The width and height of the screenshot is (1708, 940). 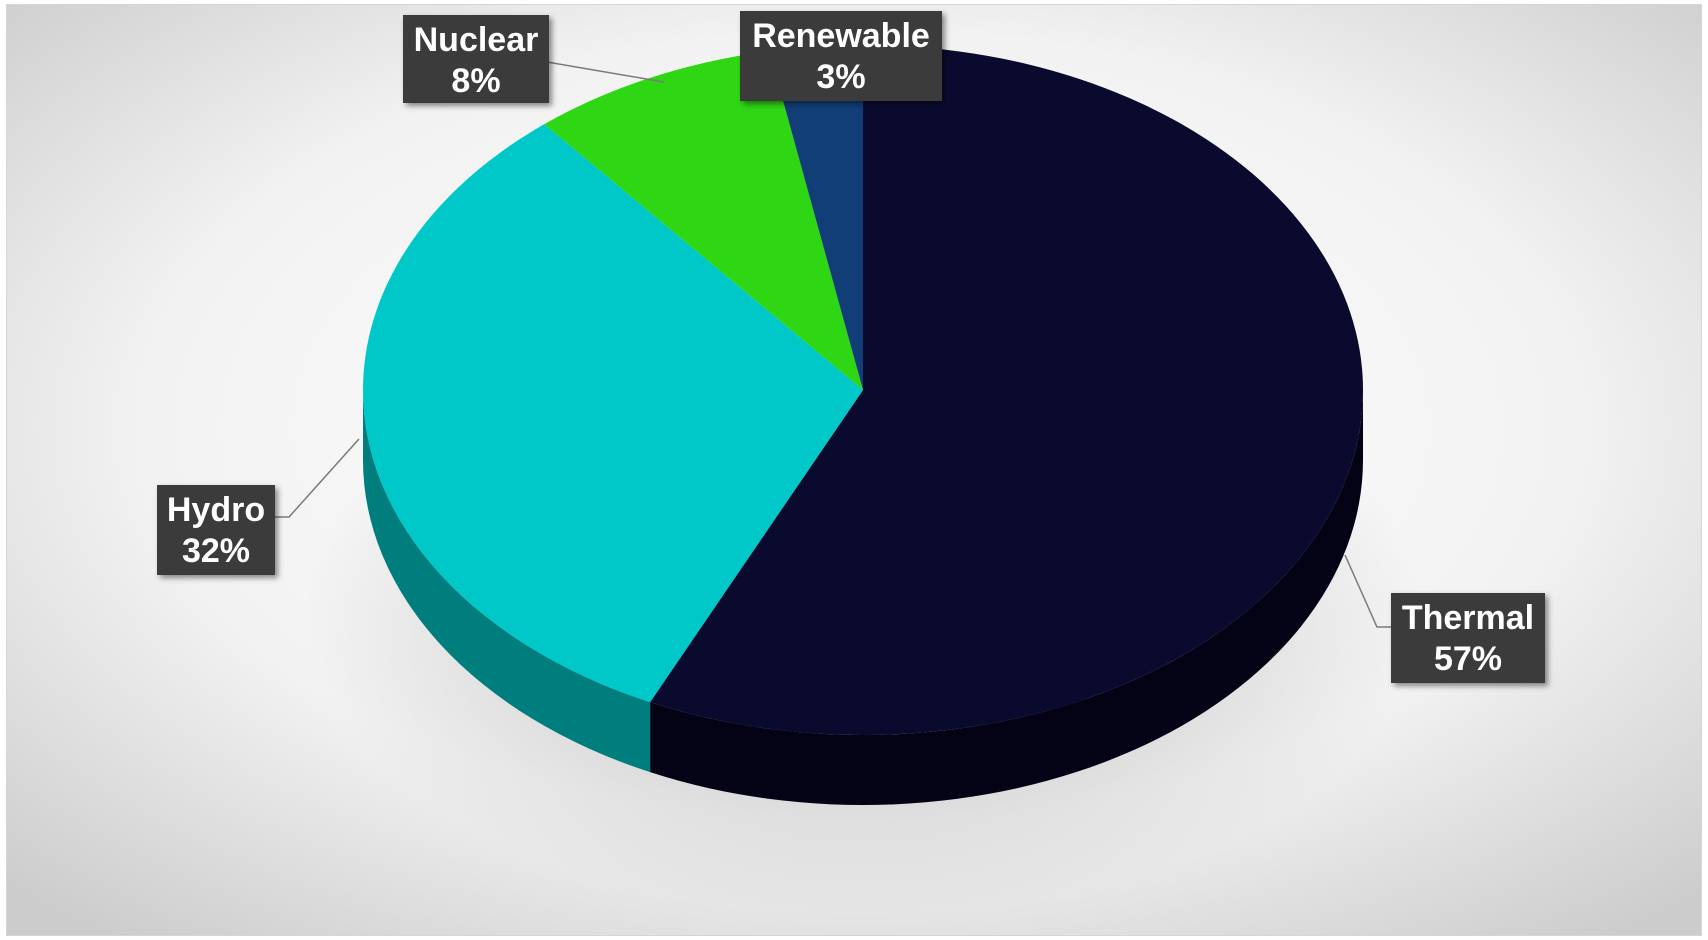 What do you see at coordinates (475, 81) in the screenshot?
I see `data-label-percent: 8%` at bounding box center [475, 81].